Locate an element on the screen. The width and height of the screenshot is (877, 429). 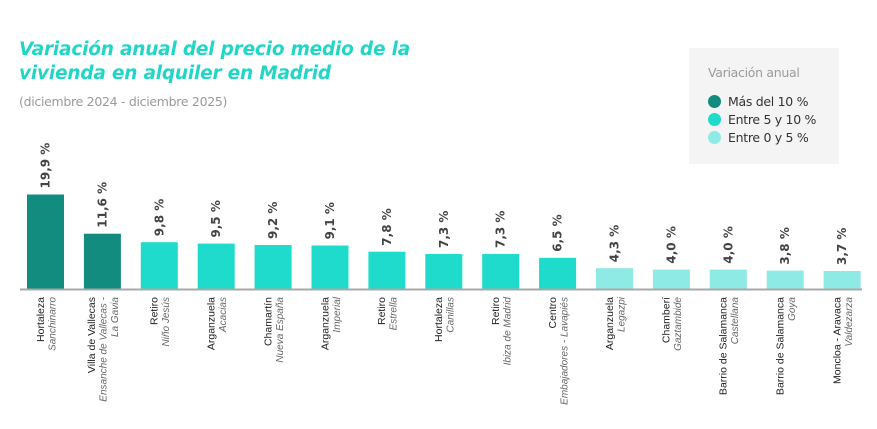
category-label-neighborhood: Valdezarza is located at coordinates (849, 322).